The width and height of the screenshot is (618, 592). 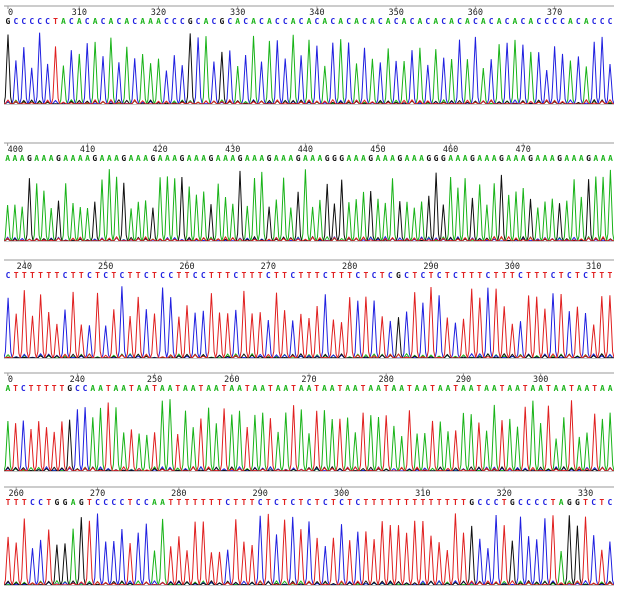 I want to click on trace-g, so click(x=309, y=338).